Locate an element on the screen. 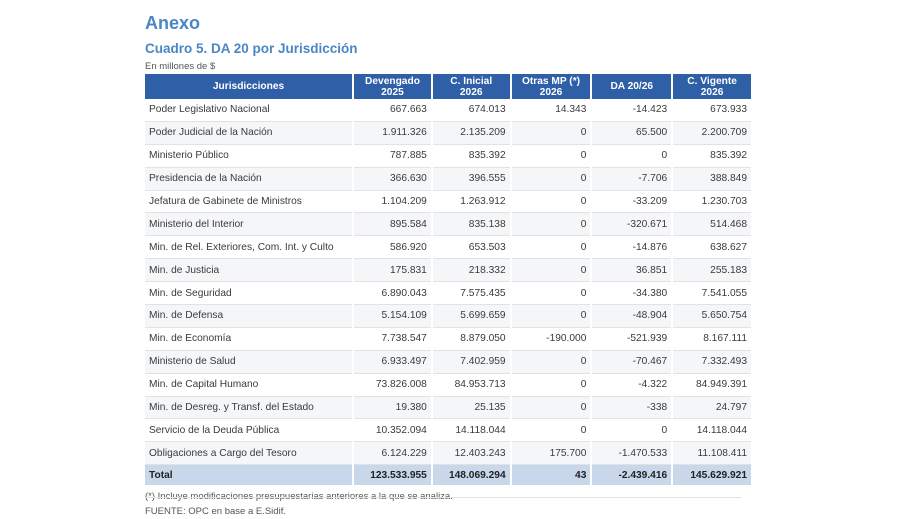 This screenshot has width=900, height=519. jurisdiction-name: Min. de Defensa is located at coordinates (249, 316).